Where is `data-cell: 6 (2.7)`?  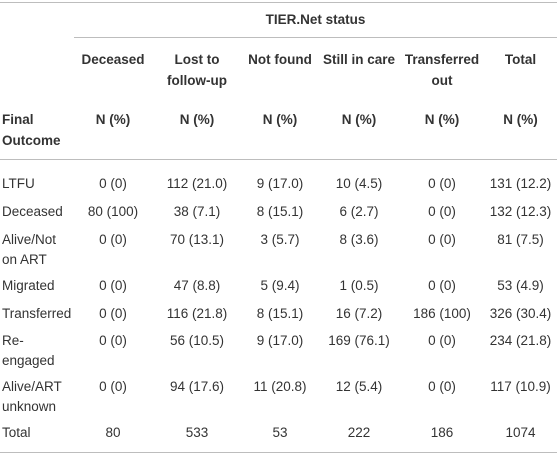
data-cell: 6 (2.7) is located at coordinates (359, 211).